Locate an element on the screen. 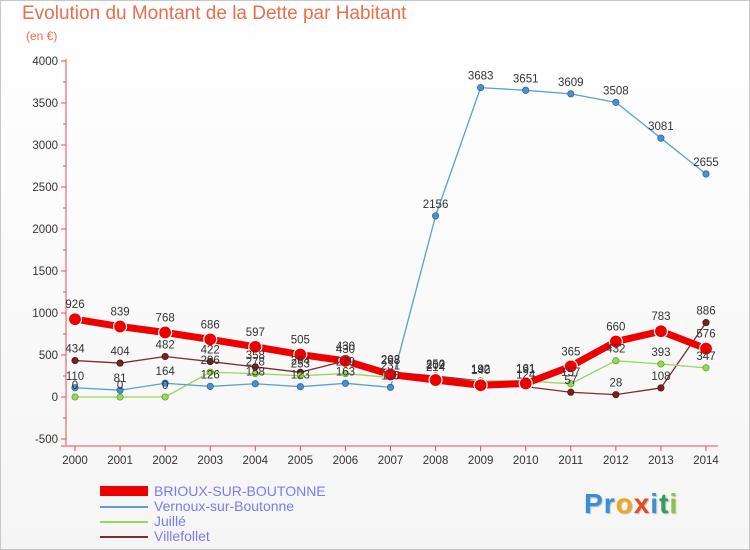 The width and height of the screenshot is (750, 550). legend-swatch-juille is located at coordinates (124, 522).